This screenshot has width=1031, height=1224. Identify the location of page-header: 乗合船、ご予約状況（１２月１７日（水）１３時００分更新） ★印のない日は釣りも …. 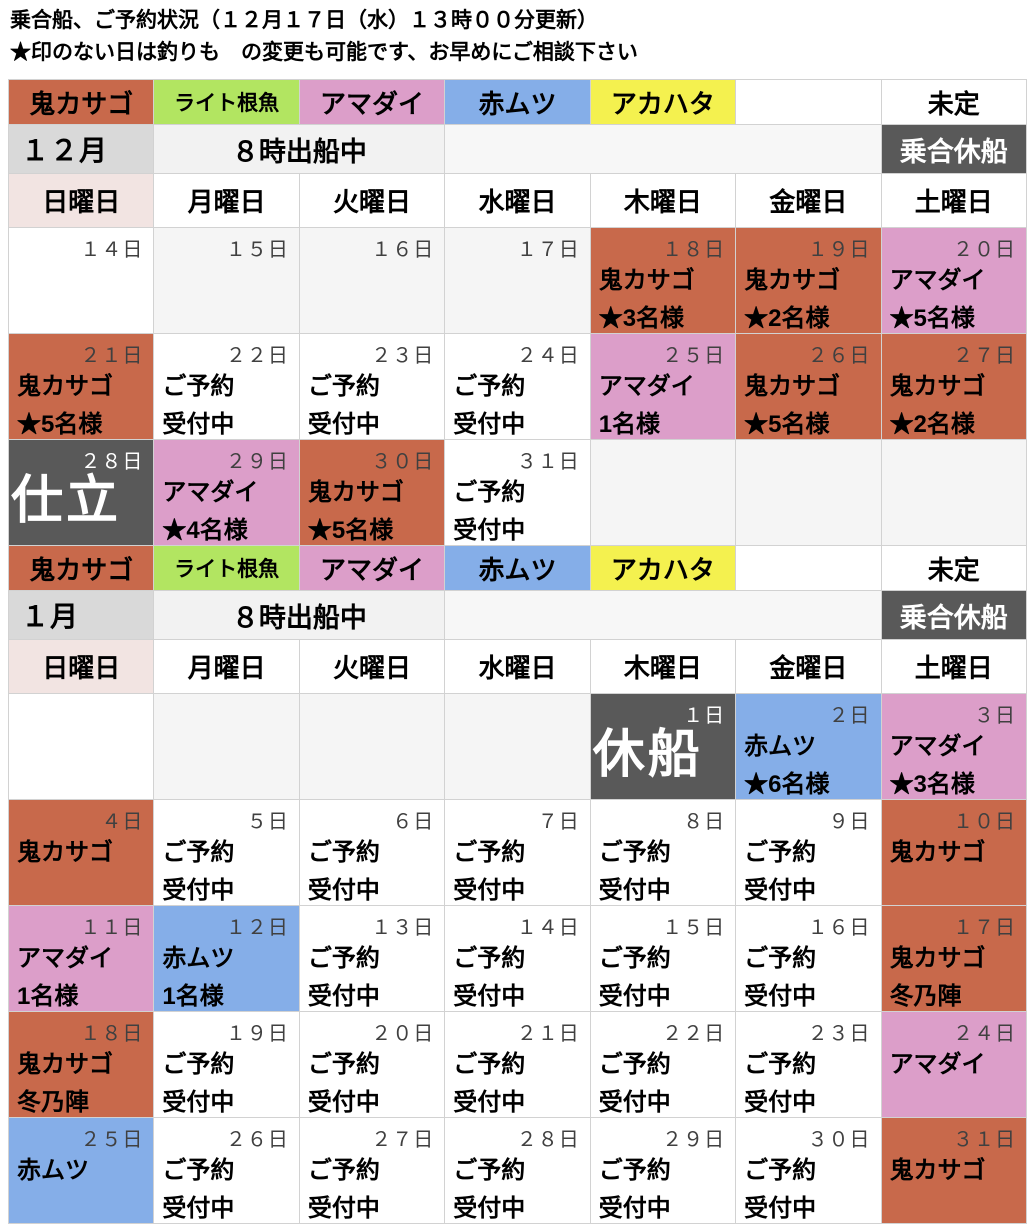
(515, 39).